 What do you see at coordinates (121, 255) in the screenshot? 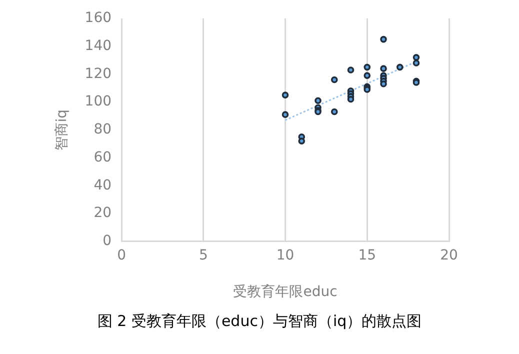
I see `x-tick-label: 0` at bounding box center [121, 255].